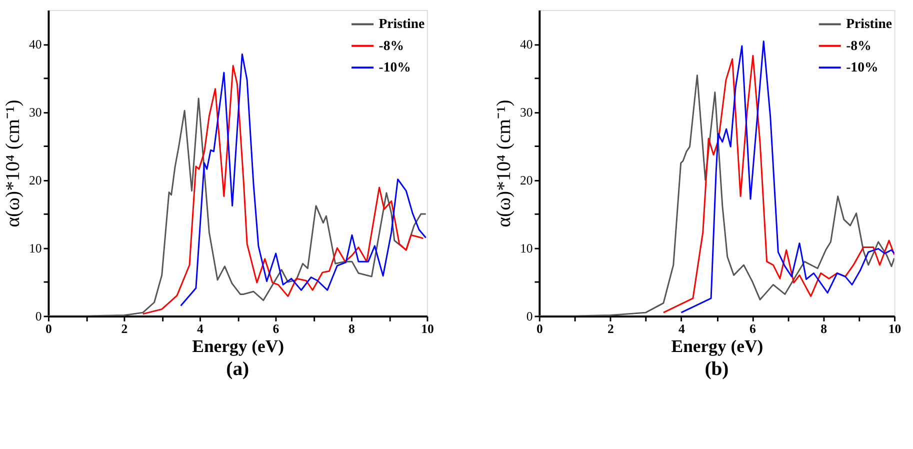 The width and height of the screenshot is (913, 449). Describe the element at coordinates (716, 369) in the screenshot. I see `text: (b)` at that location.